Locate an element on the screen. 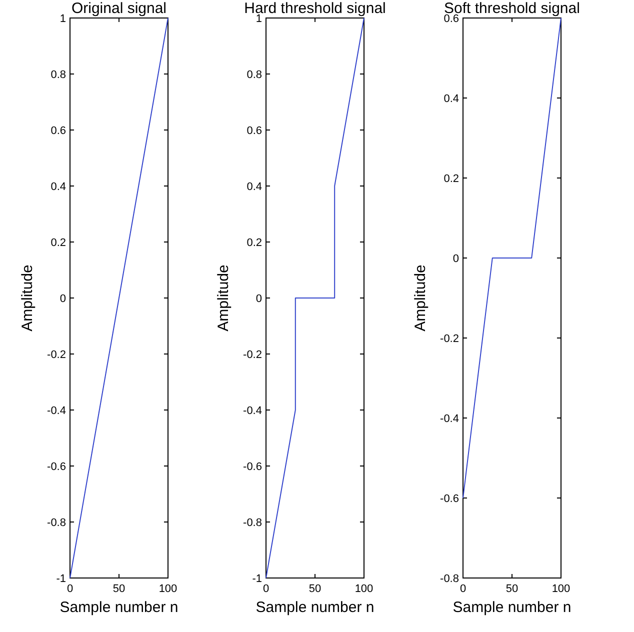  chart-title: Original signal is located at coordinates (119, 8).